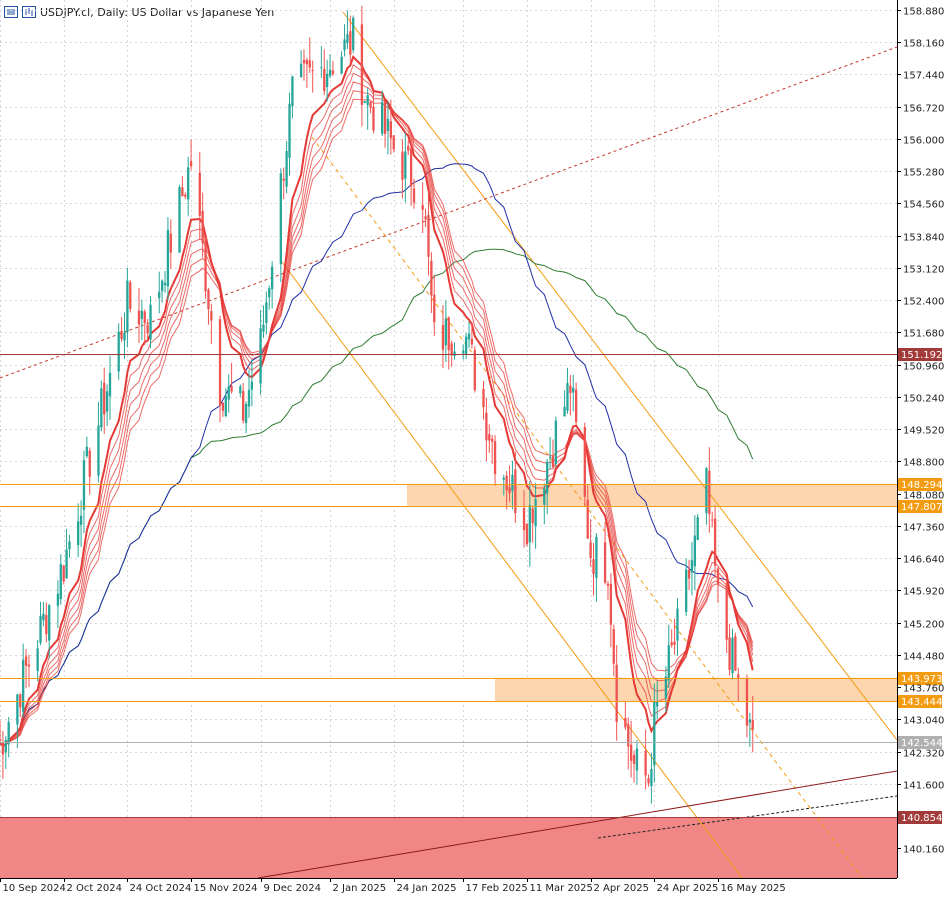 The width and height of the screenshot is (951, 901). I want to click on price-label: 147.807, so click(920, 506).